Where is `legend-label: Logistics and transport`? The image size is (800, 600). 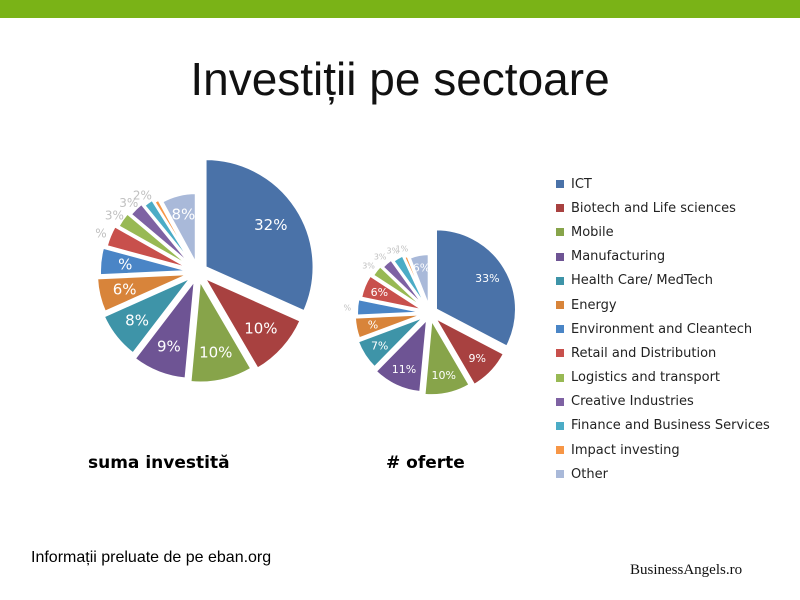 legend-label: Logistics and transport is located at coordinates (646, 378).